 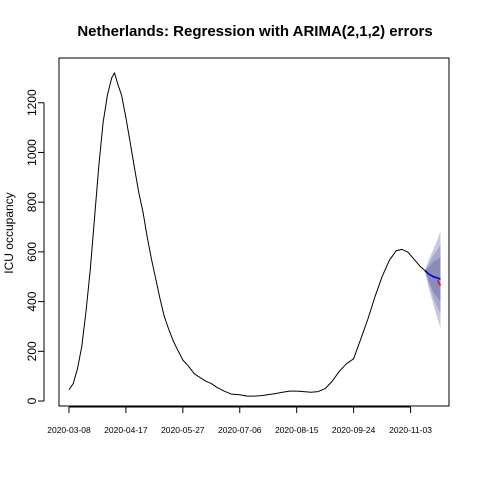 I want to click on y-tick-label: 400, so click(x=32, y=301).